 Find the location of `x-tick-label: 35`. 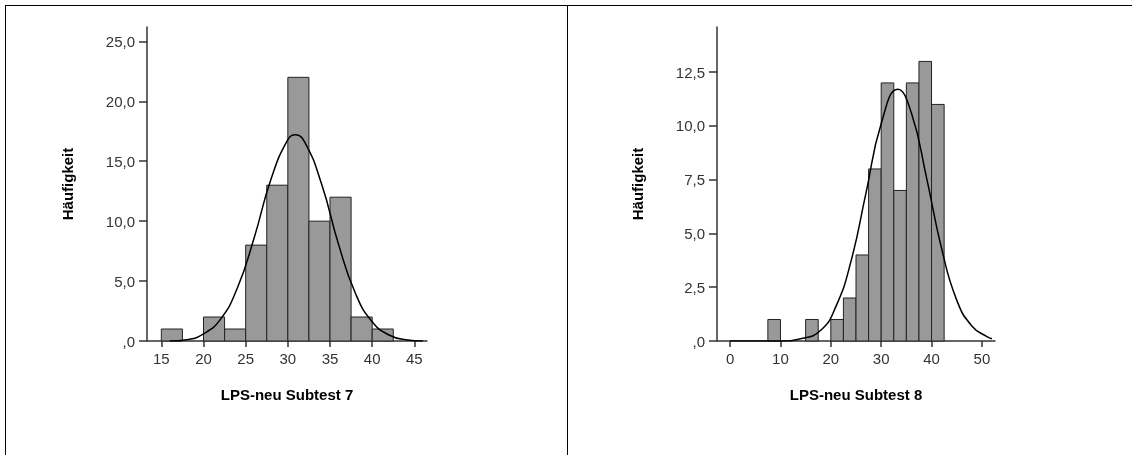

x-tick-label: 35 is located at coordinates (330, 358).